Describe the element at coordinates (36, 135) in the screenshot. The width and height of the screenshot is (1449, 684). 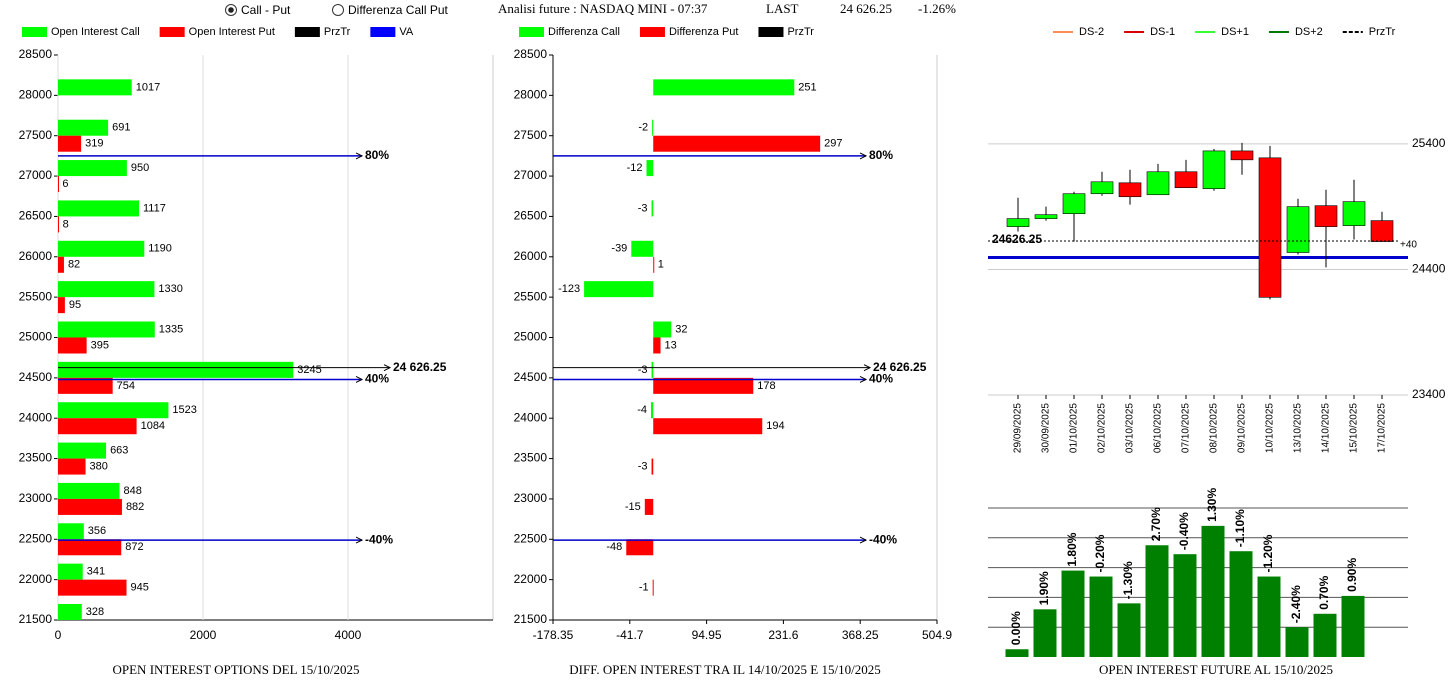
I see `y-tick-label: 27500` at that location.